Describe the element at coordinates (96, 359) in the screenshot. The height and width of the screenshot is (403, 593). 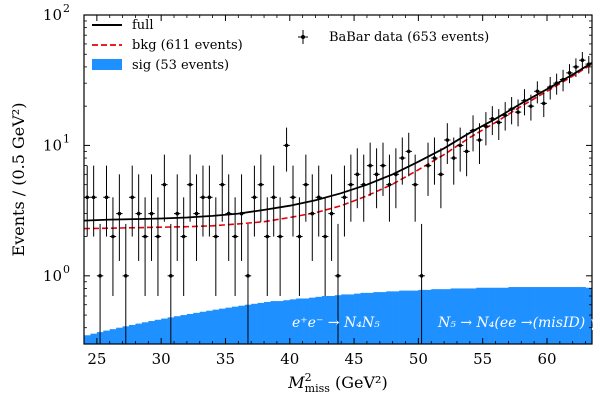
I see `x-tick-label: 25` at that location.